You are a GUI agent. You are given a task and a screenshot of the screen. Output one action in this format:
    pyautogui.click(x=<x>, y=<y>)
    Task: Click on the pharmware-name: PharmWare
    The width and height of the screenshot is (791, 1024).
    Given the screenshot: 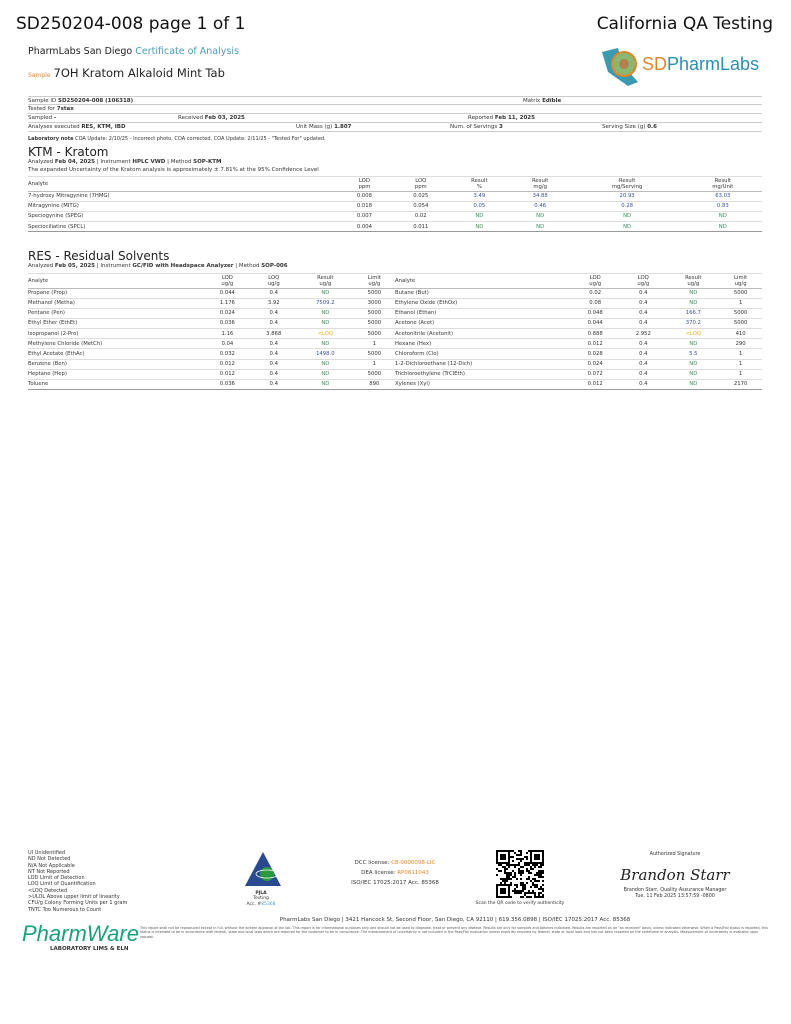 What is the action you would take?
    pyautogui.click(x=80, y=933)
    